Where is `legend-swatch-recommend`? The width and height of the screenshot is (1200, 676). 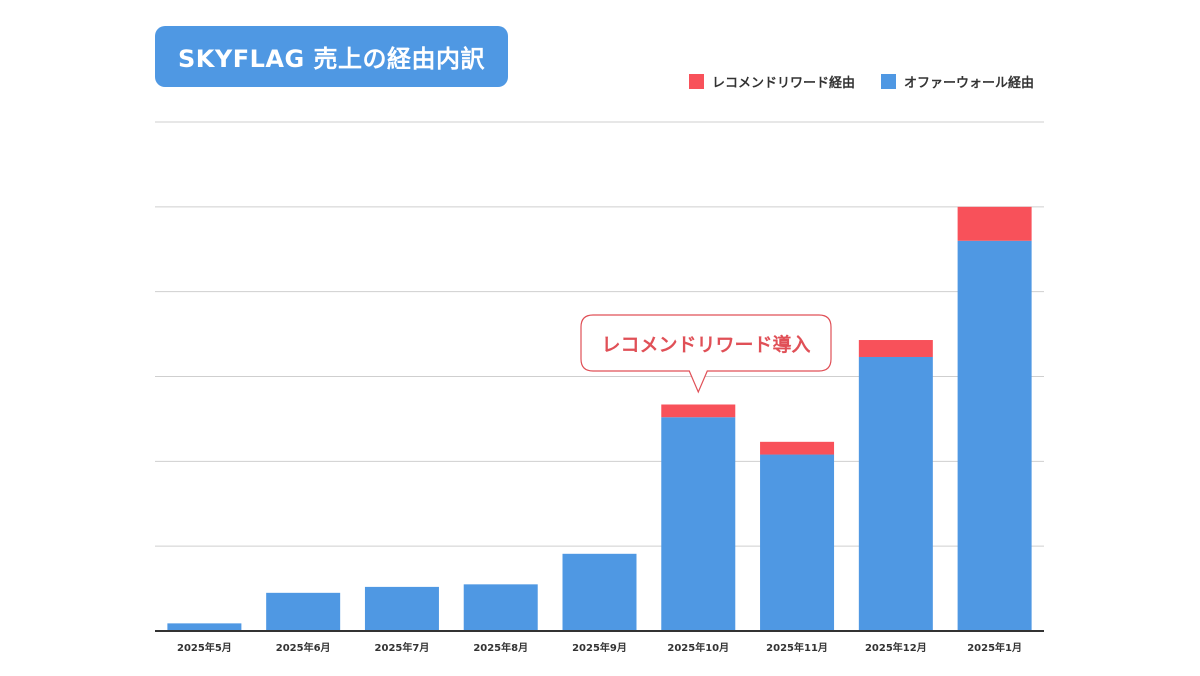 legend-swatch-recommend is located at coordinates (696, 81).